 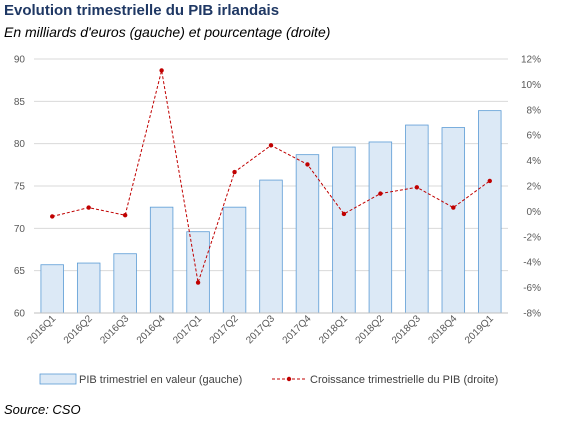 I want to click on legend-bar-swatch, so click(x=58, y=379).